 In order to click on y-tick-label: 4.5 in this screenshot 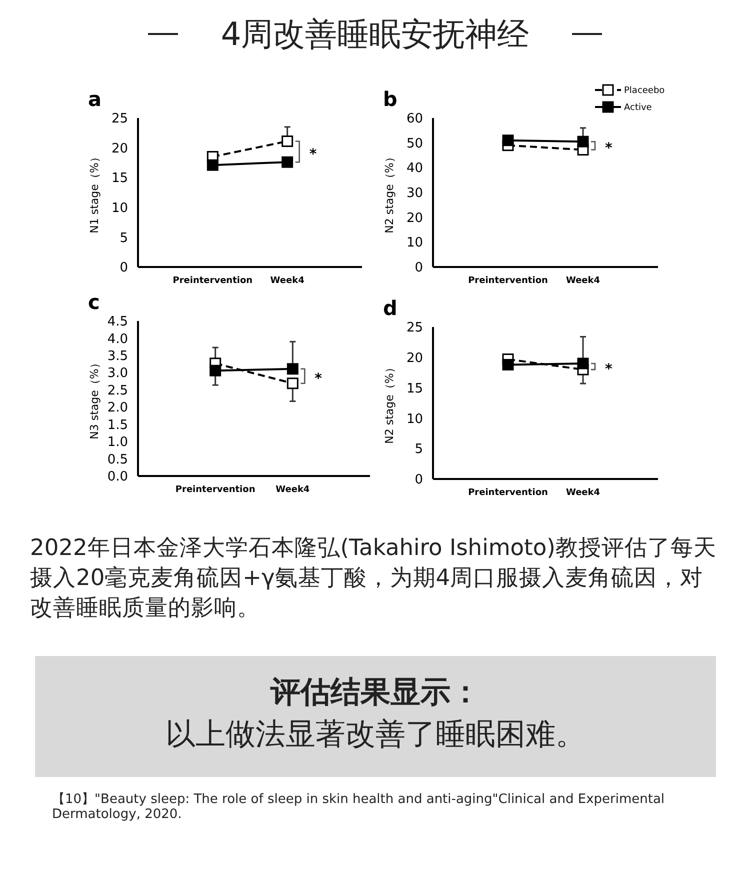, I will do `click(117, 322)`.